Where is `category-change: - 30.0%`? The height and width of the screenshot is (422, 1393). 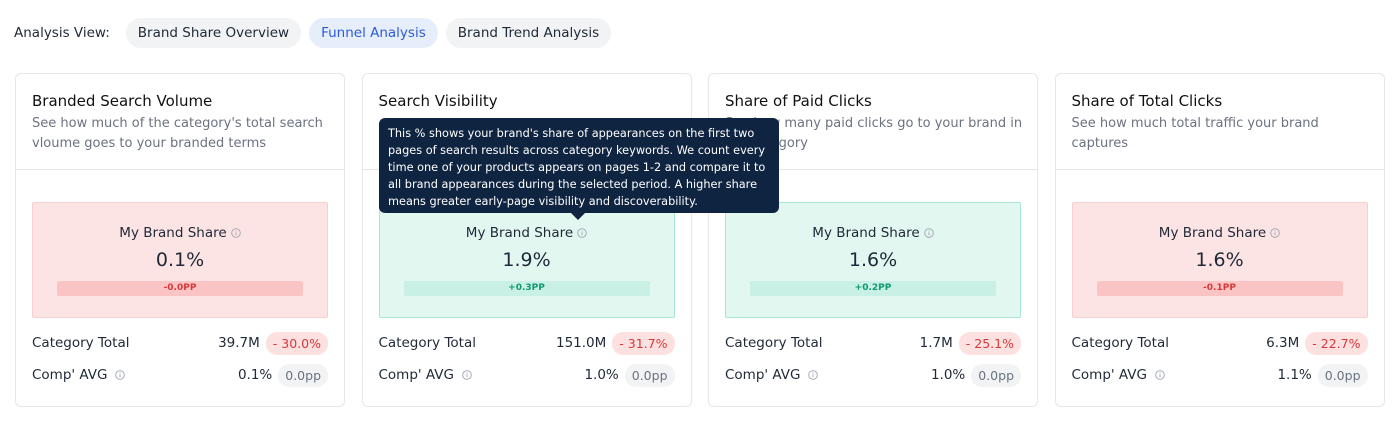
category-change: - 30.0% is located at coordinates (296, 343).